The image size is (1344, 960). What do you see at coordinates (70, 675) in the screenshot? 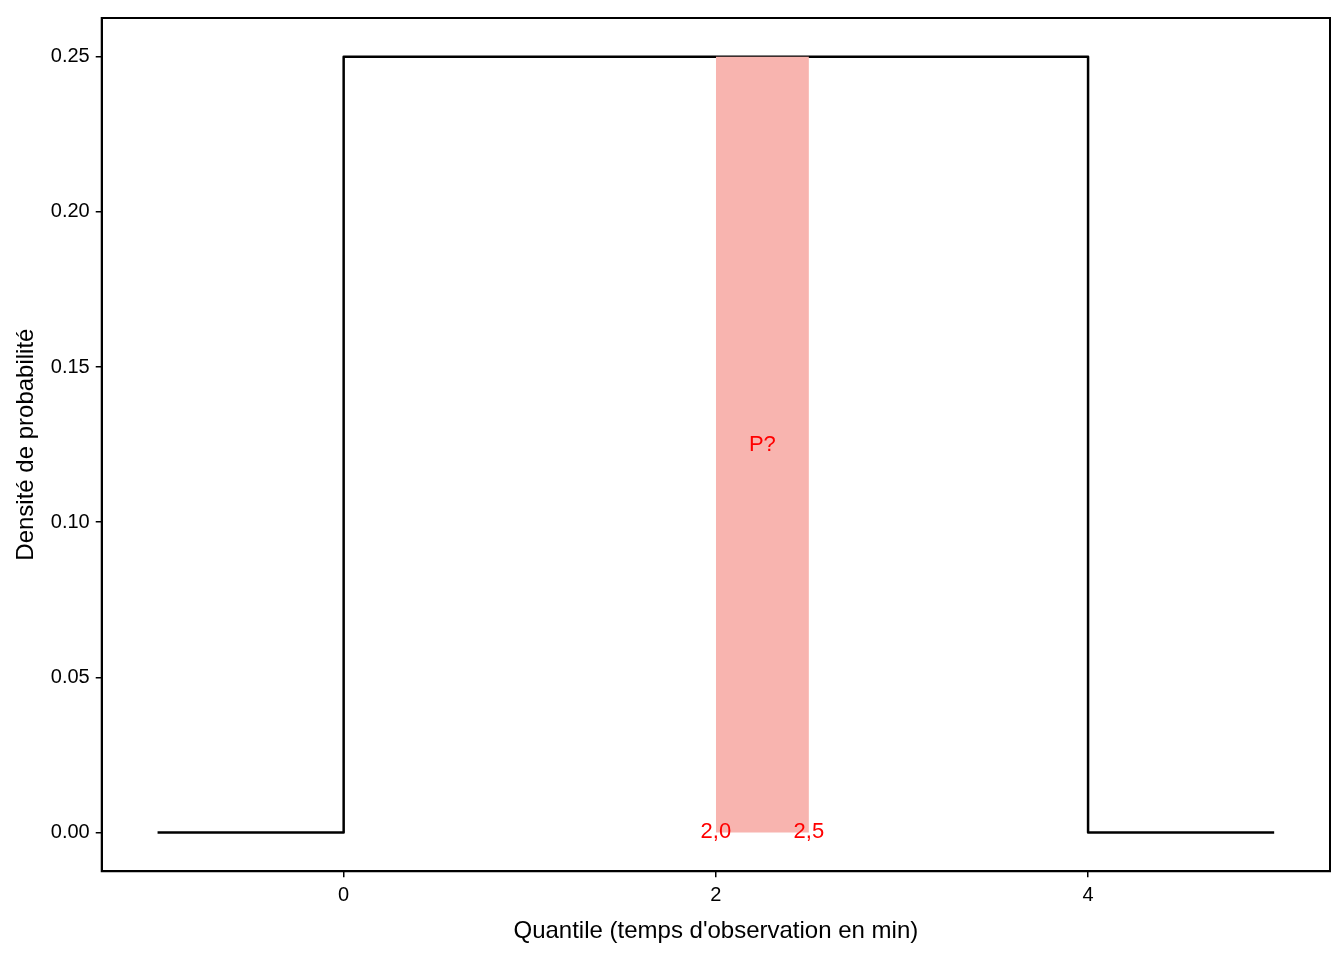
I see `y-tick-label: 0.05` at bounding box center [70, 675].